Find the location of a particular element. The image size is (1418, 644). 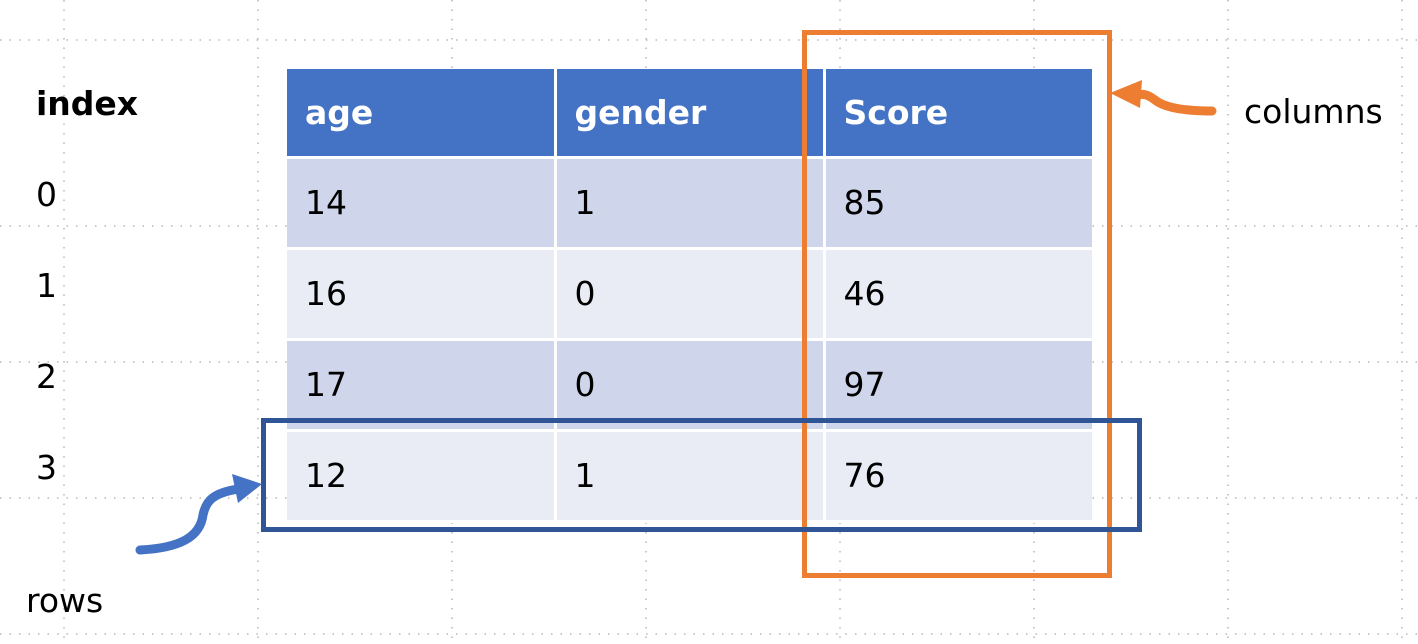

table-row: 14 1 85 is located at coordinates (689, 203).